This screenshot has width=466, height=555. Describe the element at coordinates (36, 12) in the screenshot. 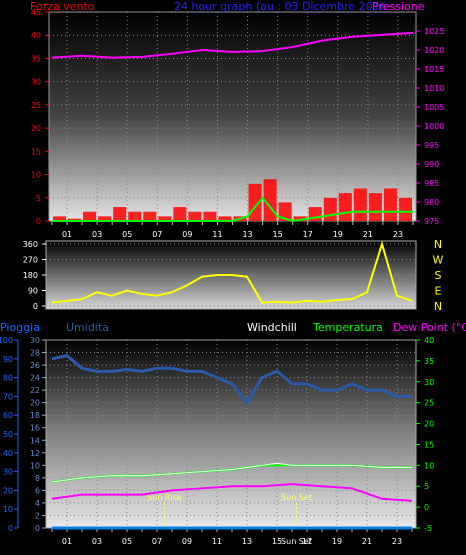

I see `y-tick-label: 45` at that location.